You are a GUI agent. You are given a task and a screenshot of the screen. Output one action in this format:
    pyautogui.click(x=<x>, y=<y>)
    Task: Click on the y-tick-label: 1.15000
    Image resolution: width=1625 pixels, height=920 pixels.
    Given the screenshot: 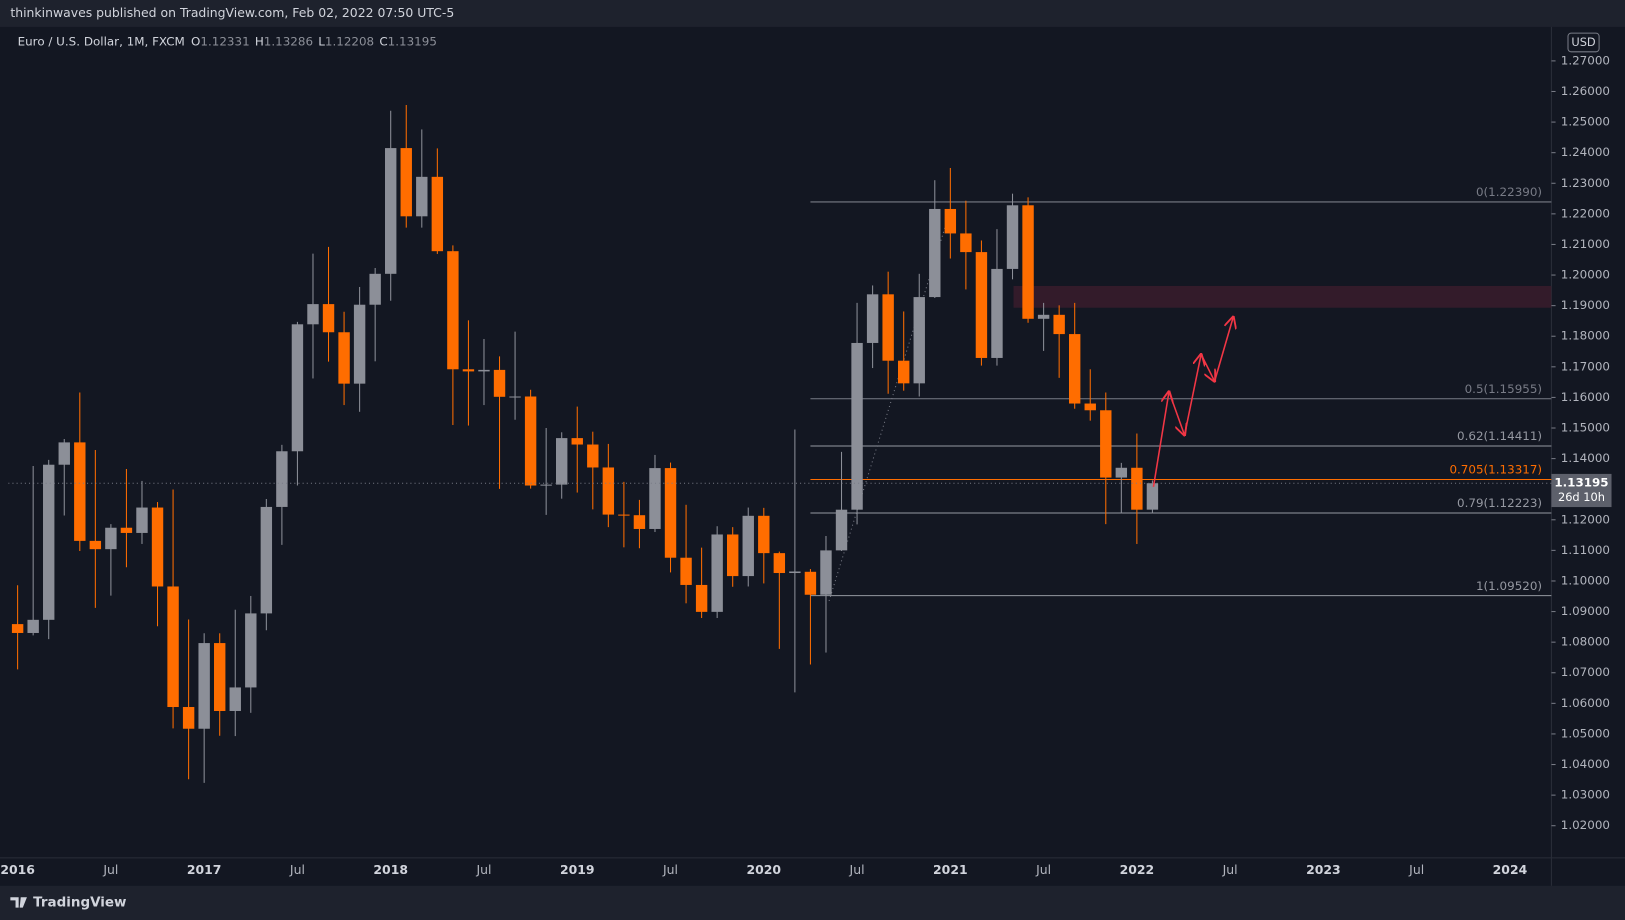 What is the action you would take?
    pyautogui.click(x=1585, y=428)
    